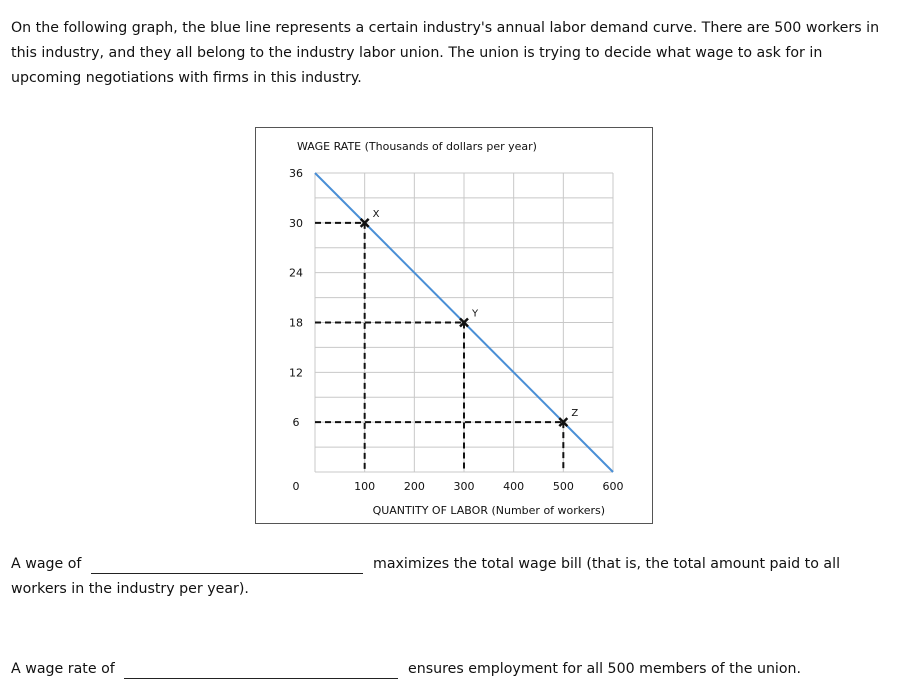  I want to click on x-tick-label: 500, so click(563, 486).